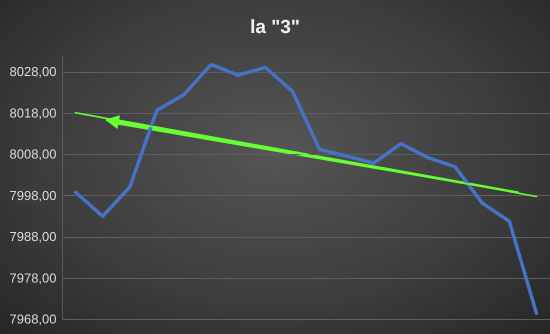 The width and height of the screenshot is (550, 334). What do you see at coordinates (33, 71) in the screenshot?
I see `y-tick-label: 8028,00` at bounding box center [33, 71].